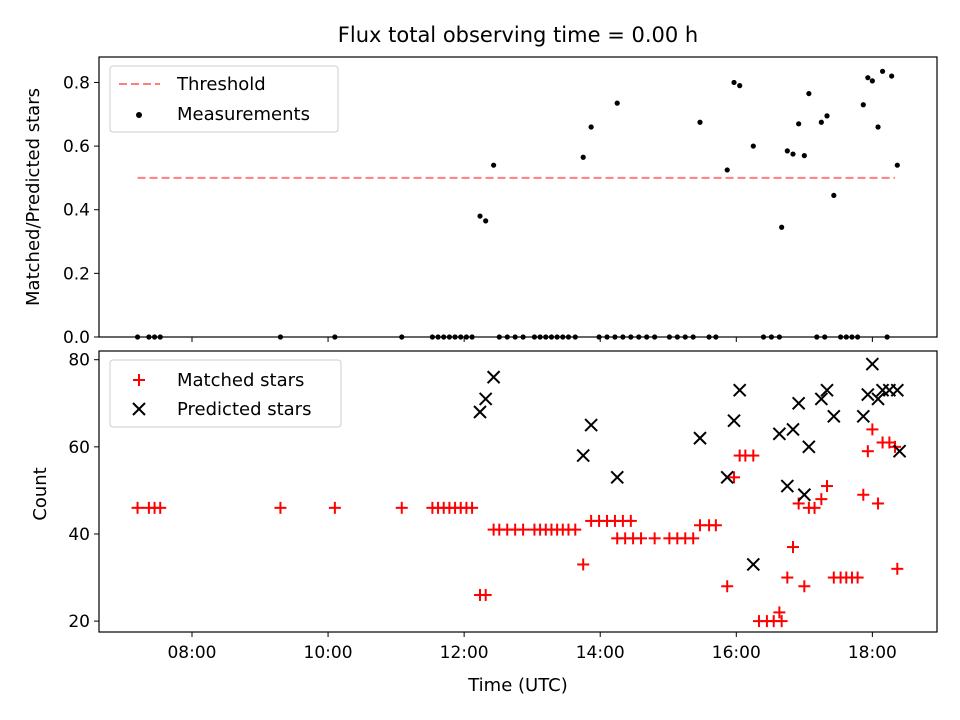 The width and height of the screenshot is (960, 720). Describe the element at coordinates (221, 84) in the screenshot. I see `threshold-legend-label: Threshold` at that location.